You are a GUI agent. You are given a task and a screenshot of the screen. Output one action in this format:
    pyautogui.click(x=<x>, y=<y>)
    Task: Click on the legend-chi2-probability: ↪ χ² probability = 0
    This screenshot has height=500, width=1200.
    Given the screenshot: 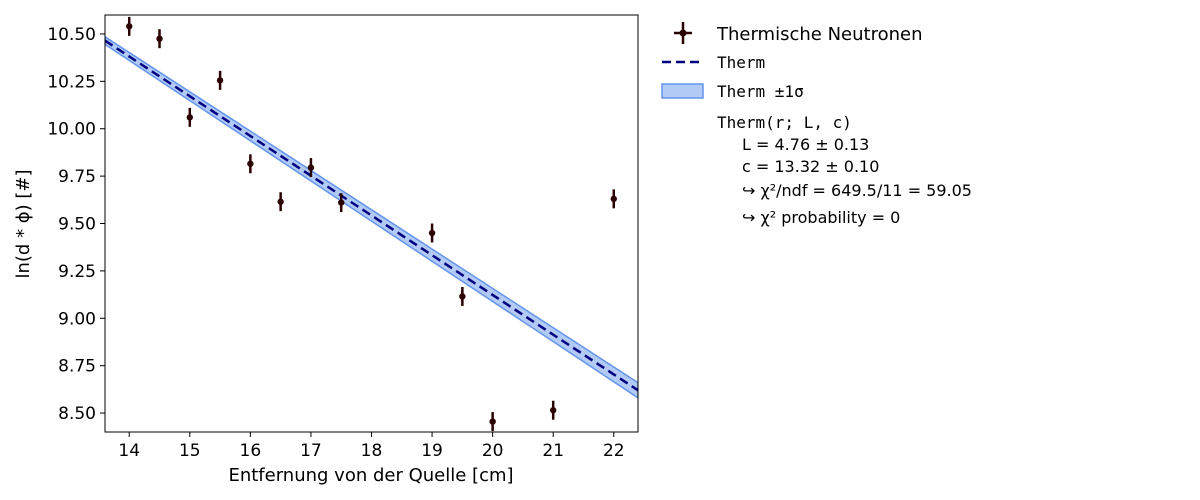 What is the action you would take?
    pyautogui.click(x=821, y=217)
    